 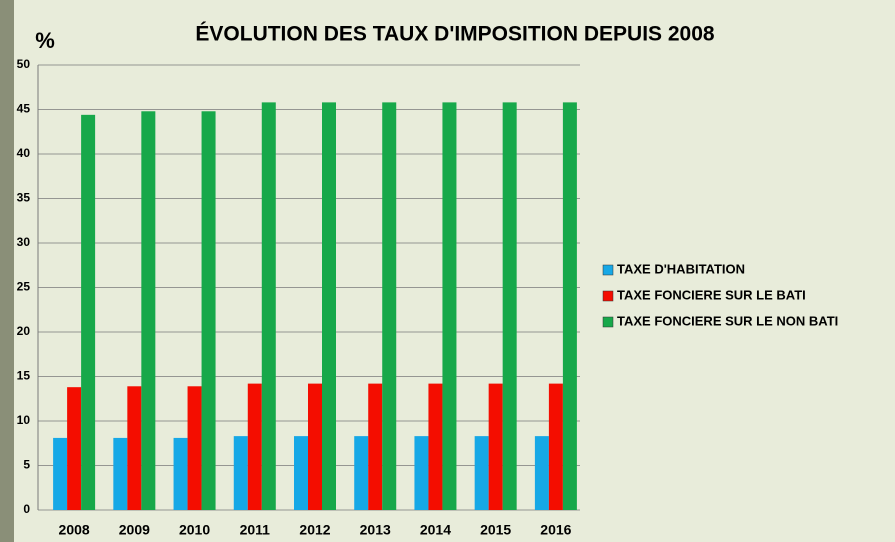 I want to click on y-tick-label: 35, so click(x=24, y=198).